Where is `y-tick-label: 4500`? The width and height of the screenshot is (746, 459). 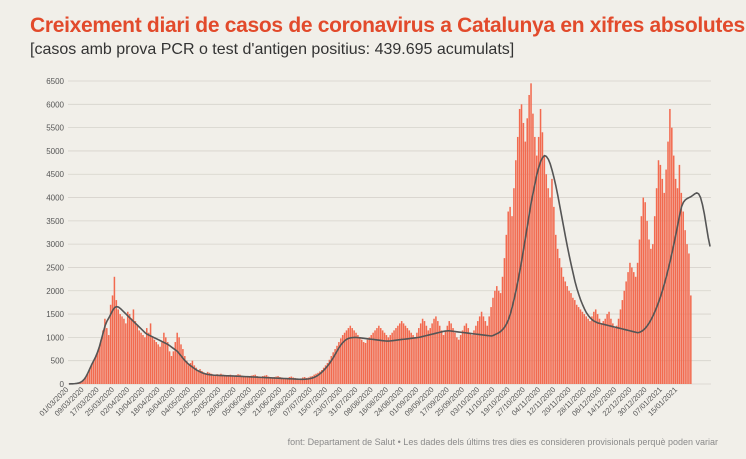 y-tick-label: 4500 is located at coordinates (55, 174).